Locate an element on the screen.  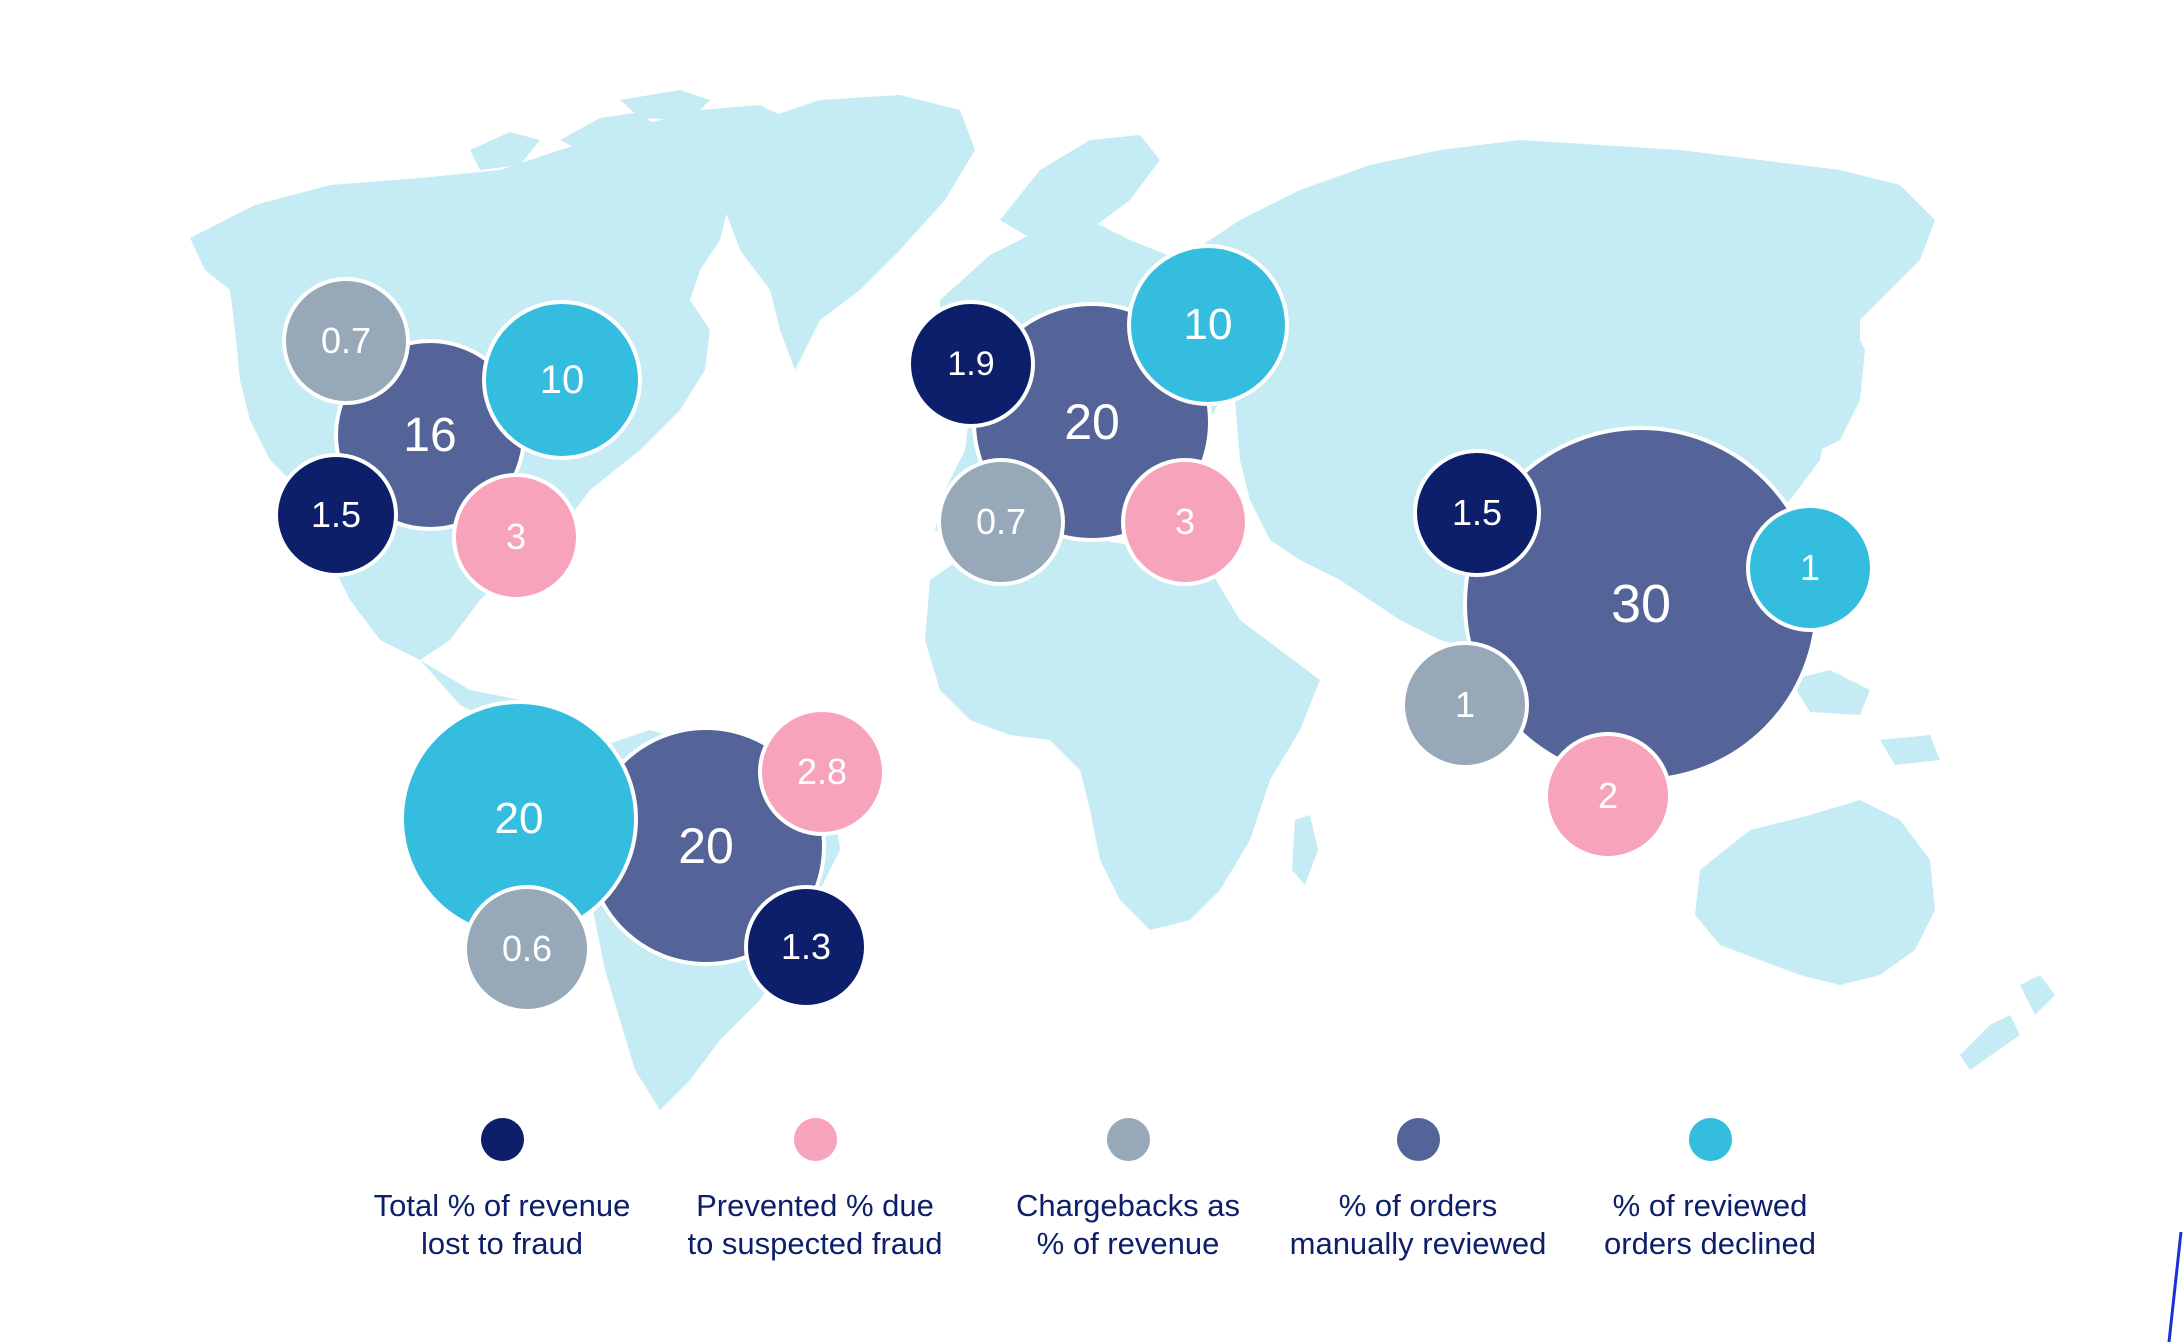
legend-label-revenue-lost: Total % of revenue lost to fraud is located at coordinates (502, 1224).